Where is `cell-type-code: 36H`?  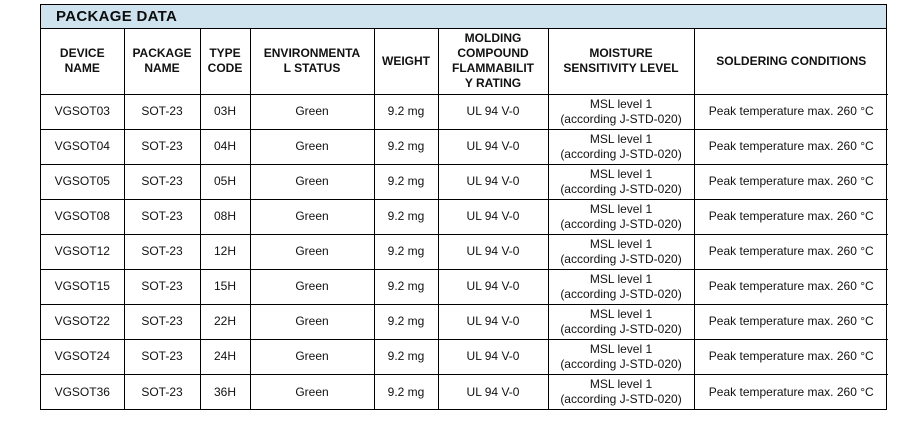
cell-type-code: 36H is located at coordinates (225, 391).